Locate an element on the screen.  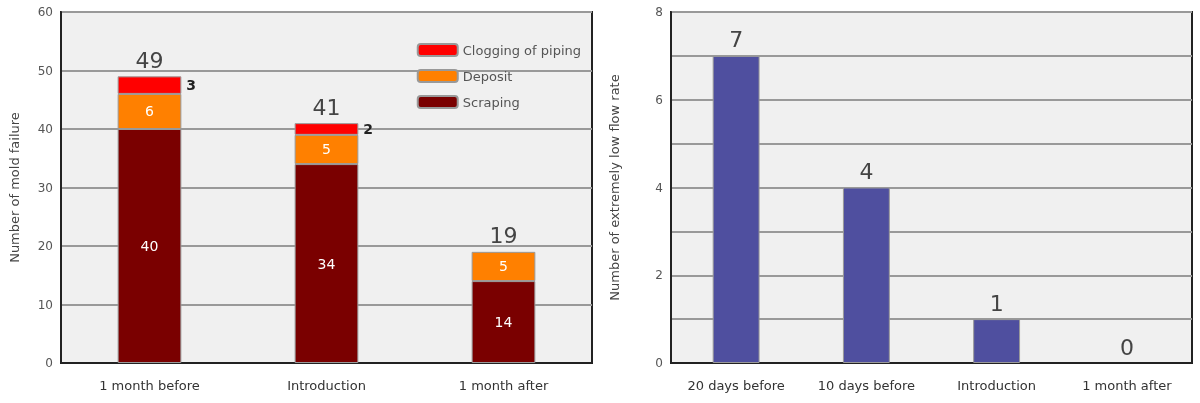
y-axis-title: Number of mold failure is located at coordinates (14, 187).